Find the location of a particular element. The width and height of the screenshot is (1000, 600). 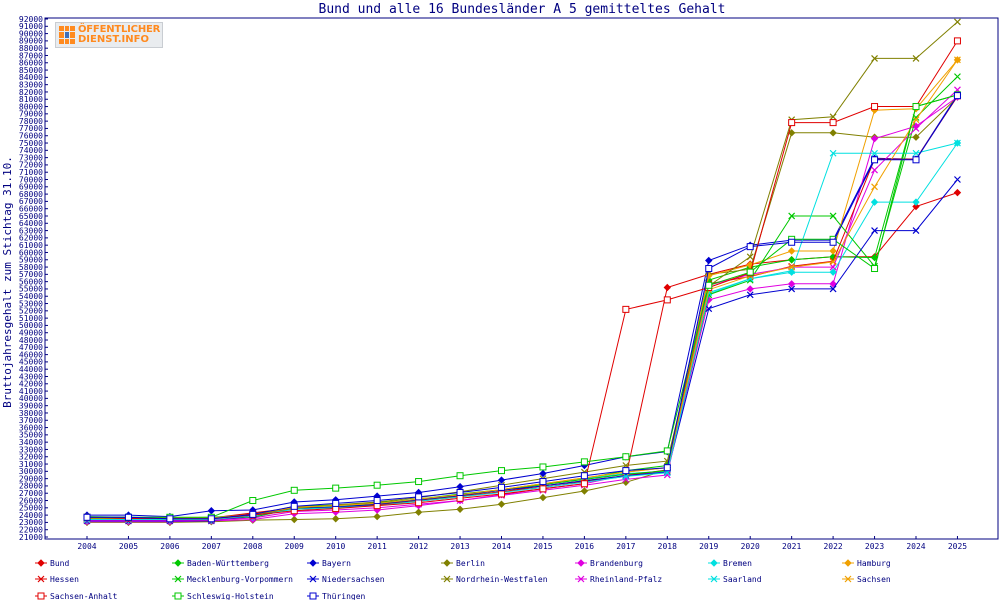

y-tick-label: 77000 is located at coordinates (31, 128).